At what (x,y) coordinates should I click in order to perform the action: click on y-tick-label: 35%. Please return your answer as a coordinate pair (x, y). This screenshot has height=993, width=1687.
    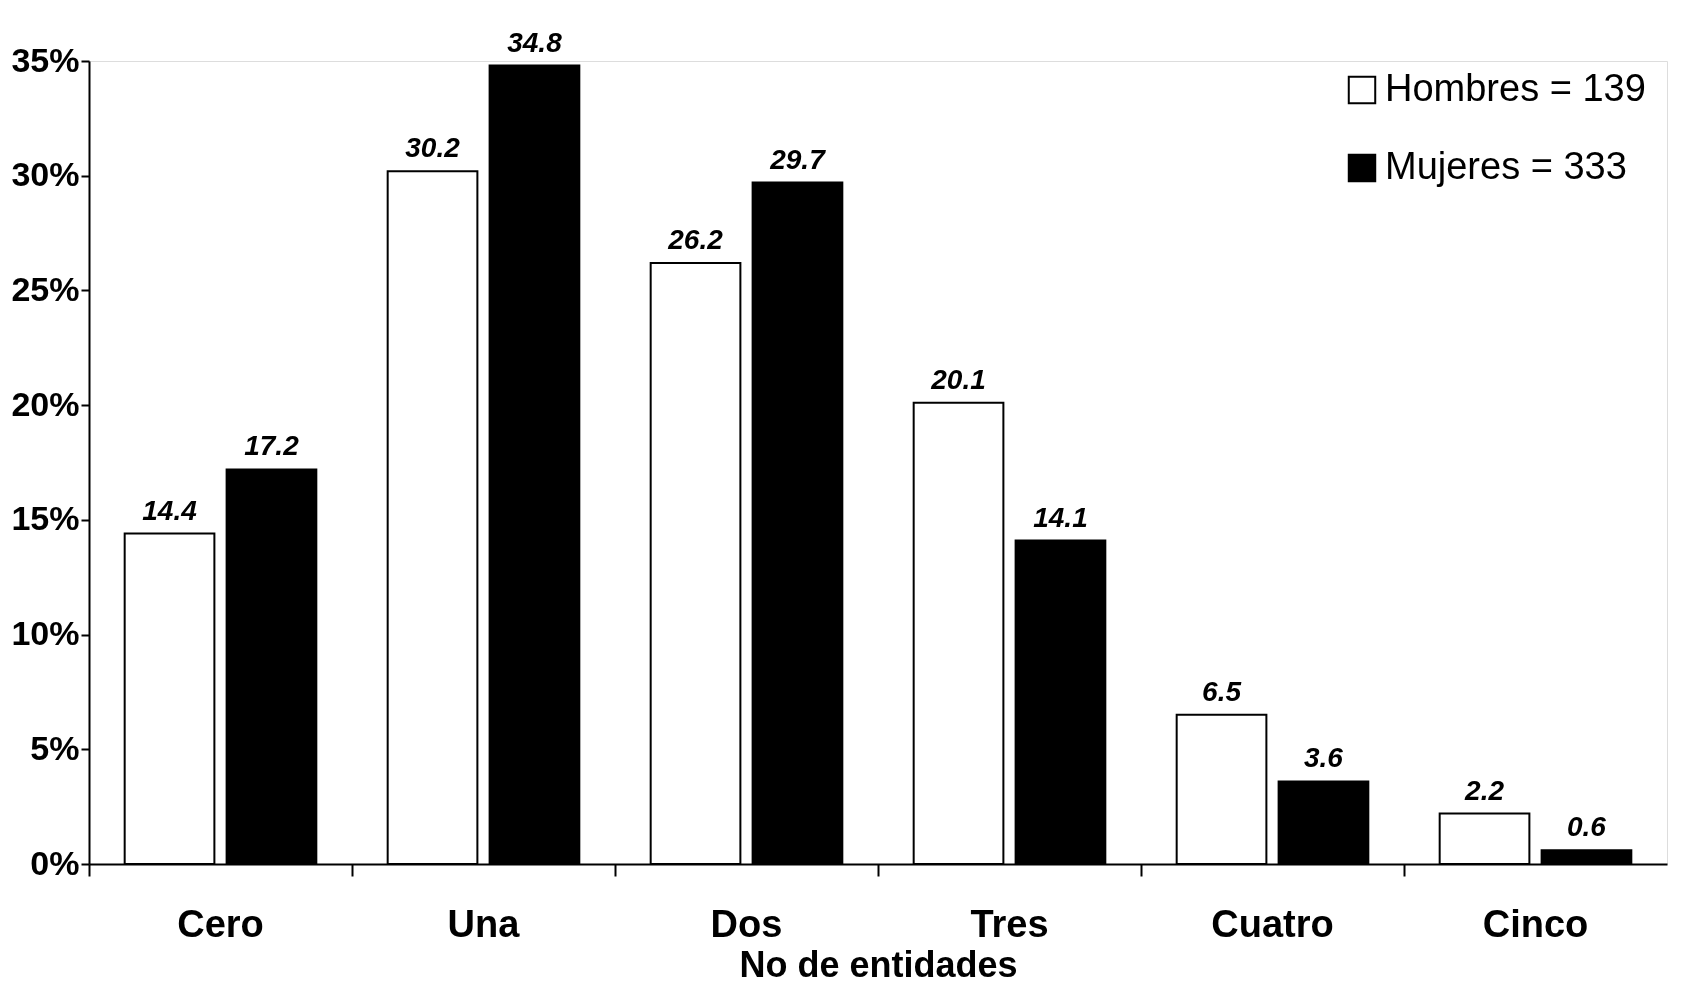
    Looking at the image, I should click on (45, 59).